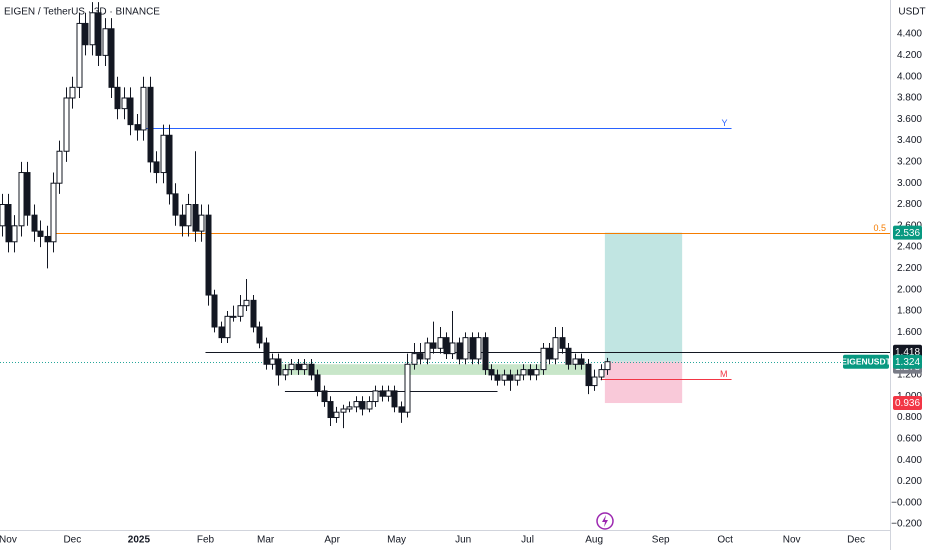  What do you see at coordinates (396, 540) in the screenshot?
I see `x-tick-label: May` at bounding box center [396, 540].